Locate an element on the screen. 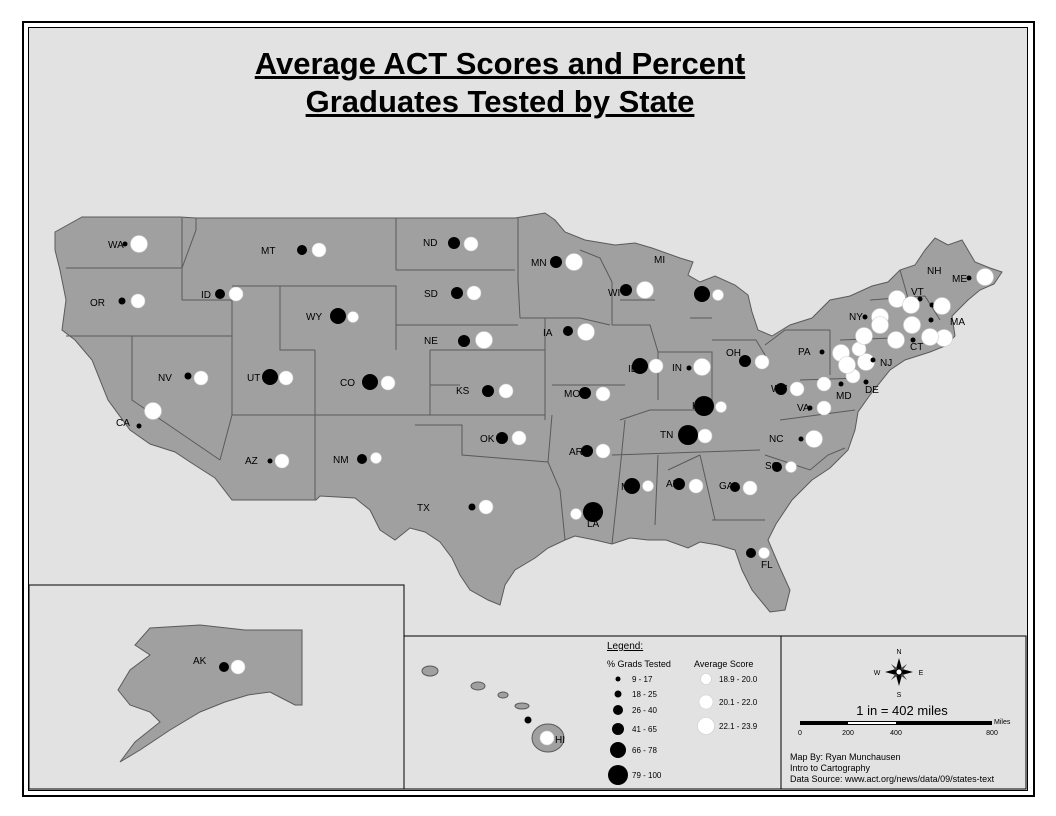 This screenshot has height=816, width=1056. state-label-in: IN is located at coordinates (677, 368).